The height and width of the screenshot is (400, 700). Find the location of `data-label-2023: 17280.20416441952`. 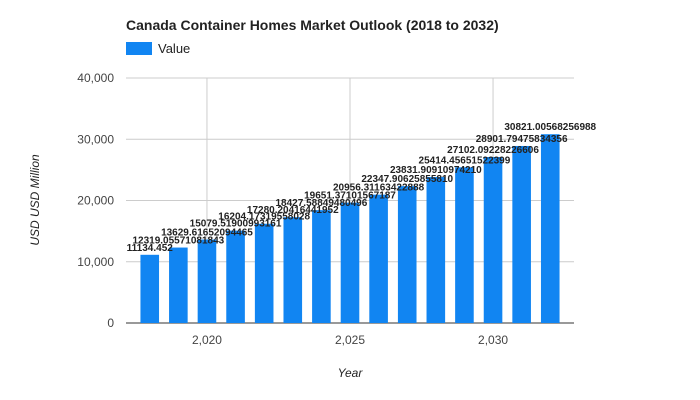

data-label-2023: 17280.20416441952 is located at coordinates (293, 210).